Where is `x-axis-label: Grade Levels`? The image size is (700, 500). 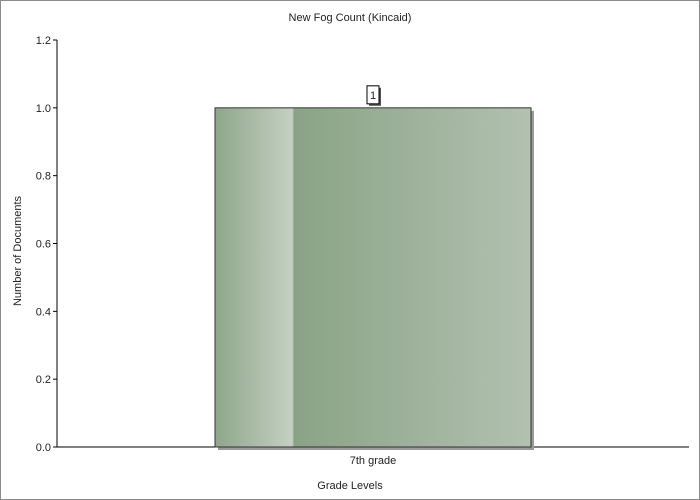
x-axis-label: Grade Levels is located at coordinates (350, 486).